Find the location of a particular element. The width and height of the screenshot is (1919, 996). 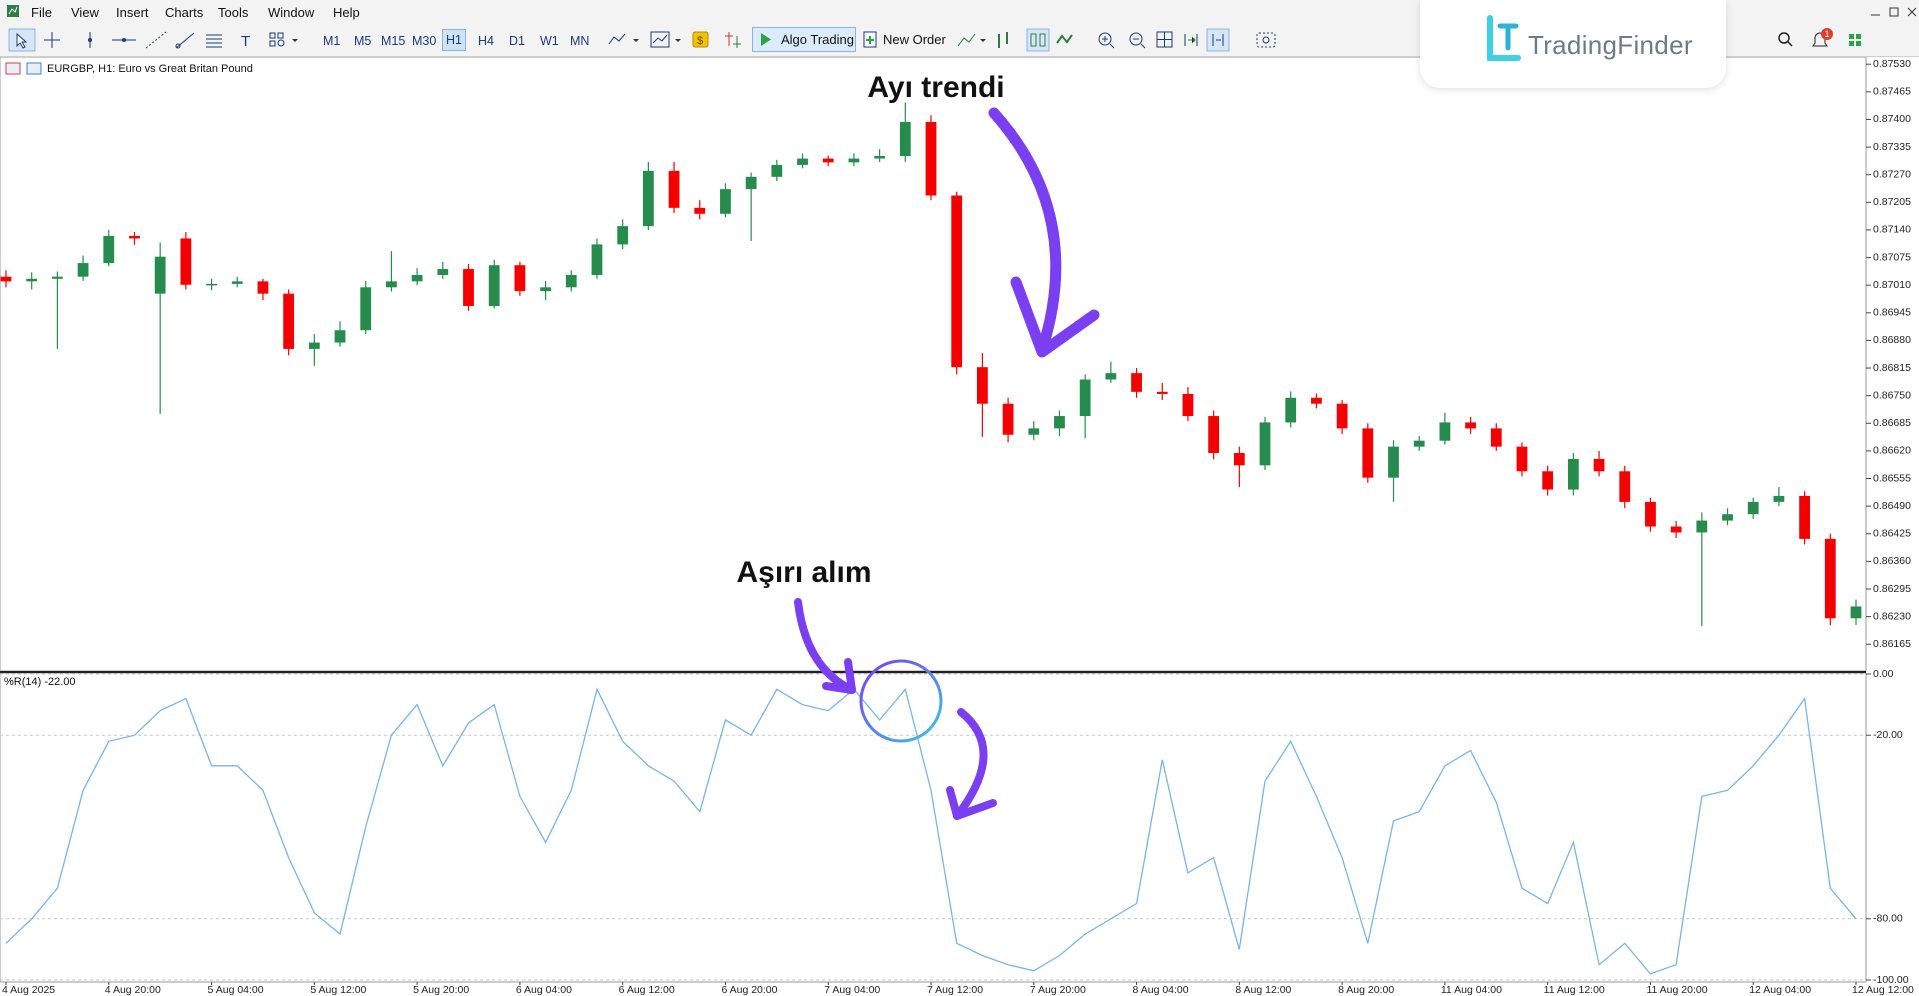

x-tick-label: 12 Aug 12:00 is located at coordinates (1883, 990).